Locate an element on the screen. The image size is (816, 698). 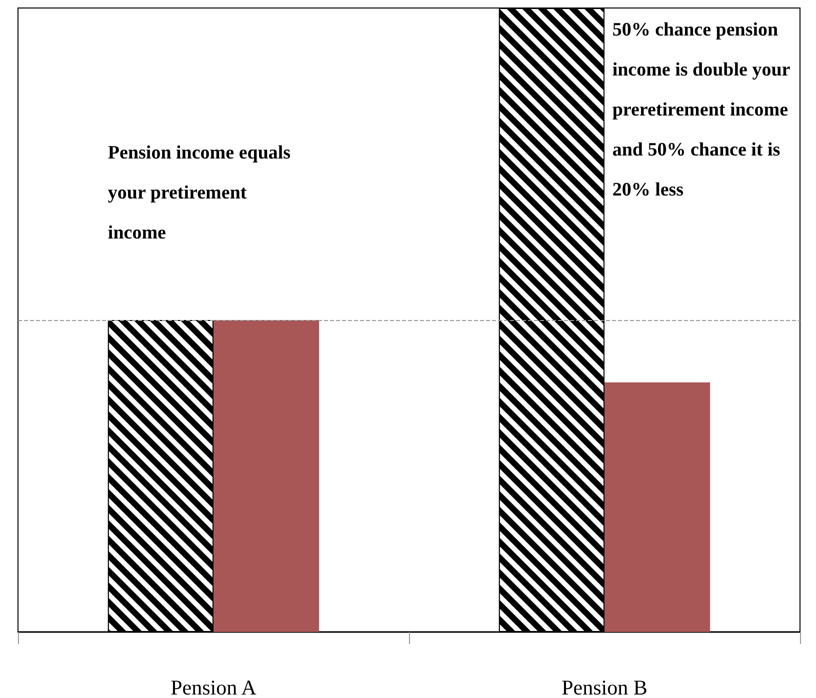
x-tick-label: Pension A is located at coordinates (214, 687).